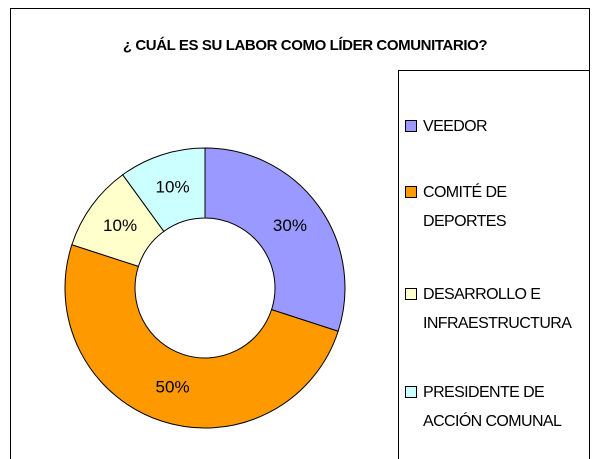  What do you see at coordinates (492, 407) in the screenshot?
I see `legend-label: PRESIDENTE DE ACCIÓN COMUNAL` at bounding box center [492, 407].